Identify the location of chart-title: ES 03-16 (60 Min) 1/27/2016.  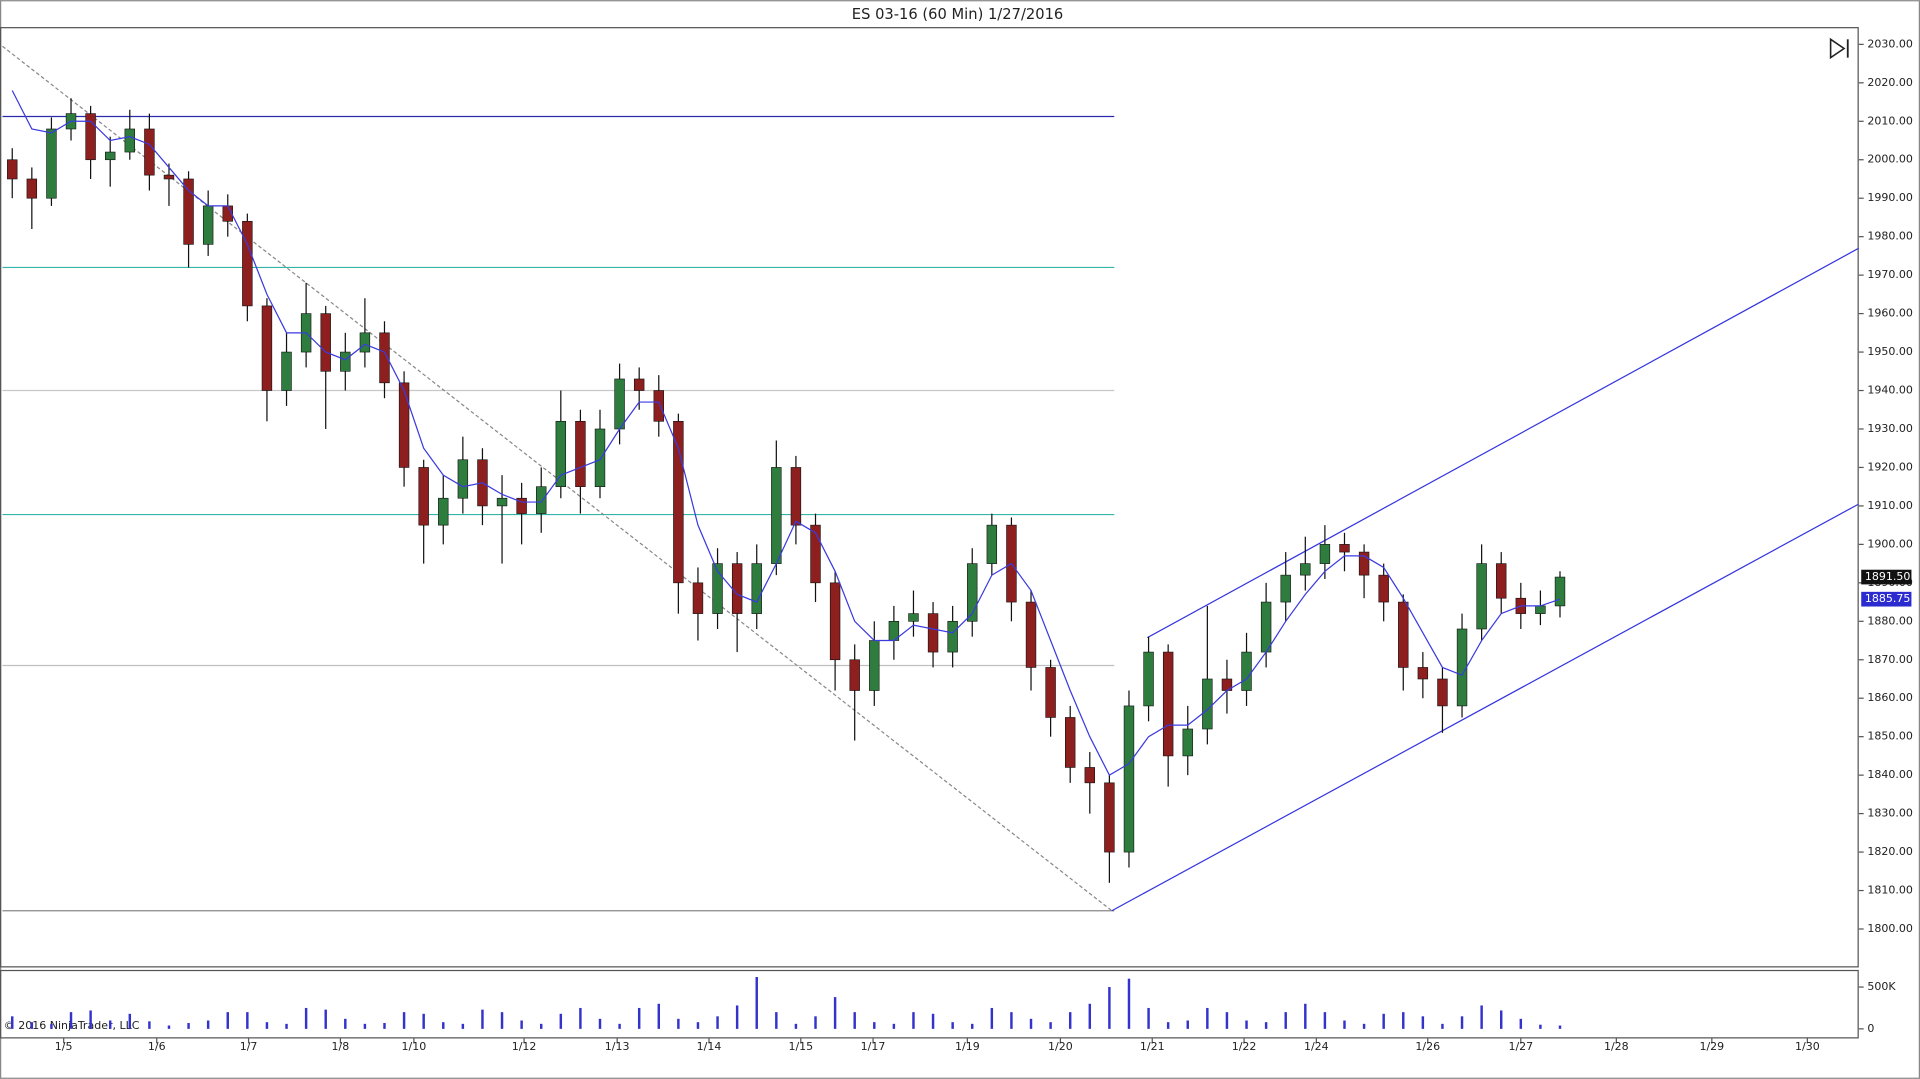
(957, 14).